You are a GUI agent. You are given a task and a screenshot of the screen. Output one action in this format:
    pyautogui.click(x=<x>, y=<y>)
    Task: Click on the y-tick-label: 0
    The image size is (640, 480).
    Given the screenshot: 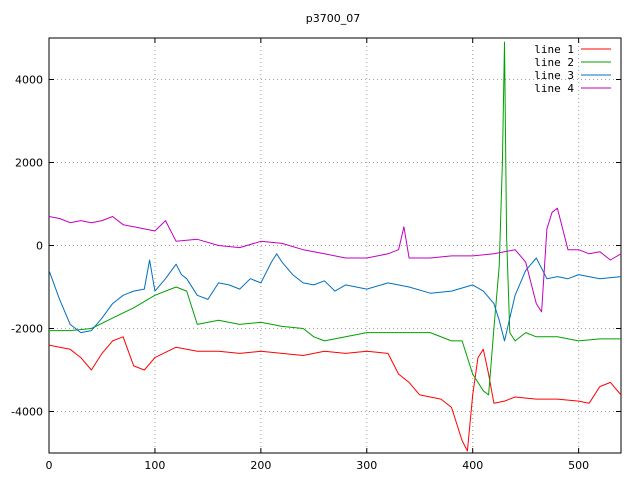 What is the action you would take?
    pyautogui.click(x=39, y=246)
    